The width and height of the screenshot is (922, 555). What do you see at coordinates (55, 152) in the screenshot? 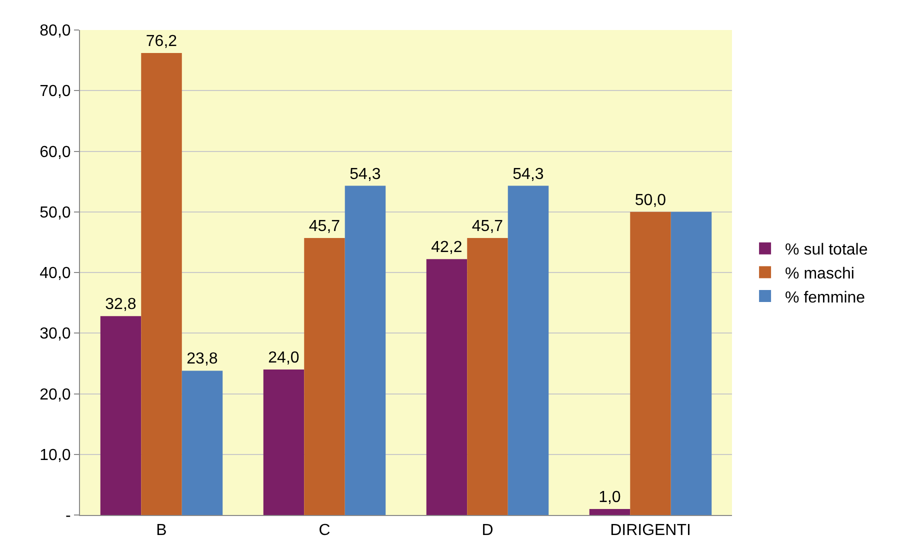
I see `y-tick-label: 60,0` at bounding box center [55, 152].